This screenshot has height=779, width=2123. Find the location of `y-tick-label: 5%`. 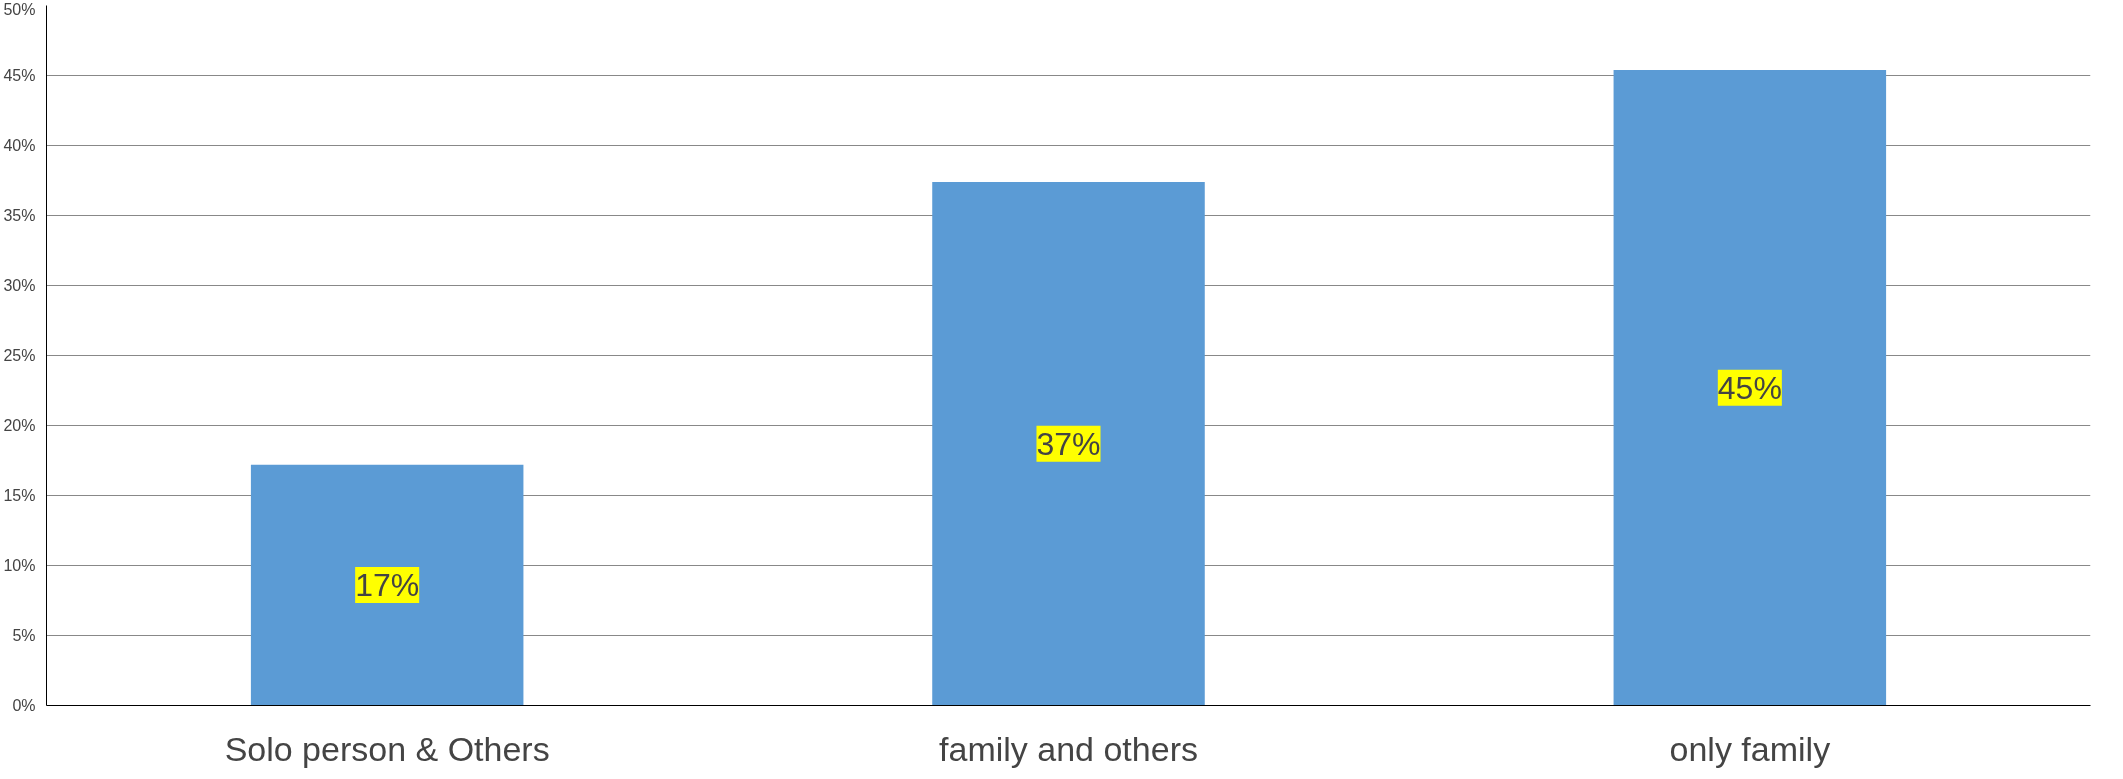

y-tick-label: 5% is located at coordinates (24, 635).